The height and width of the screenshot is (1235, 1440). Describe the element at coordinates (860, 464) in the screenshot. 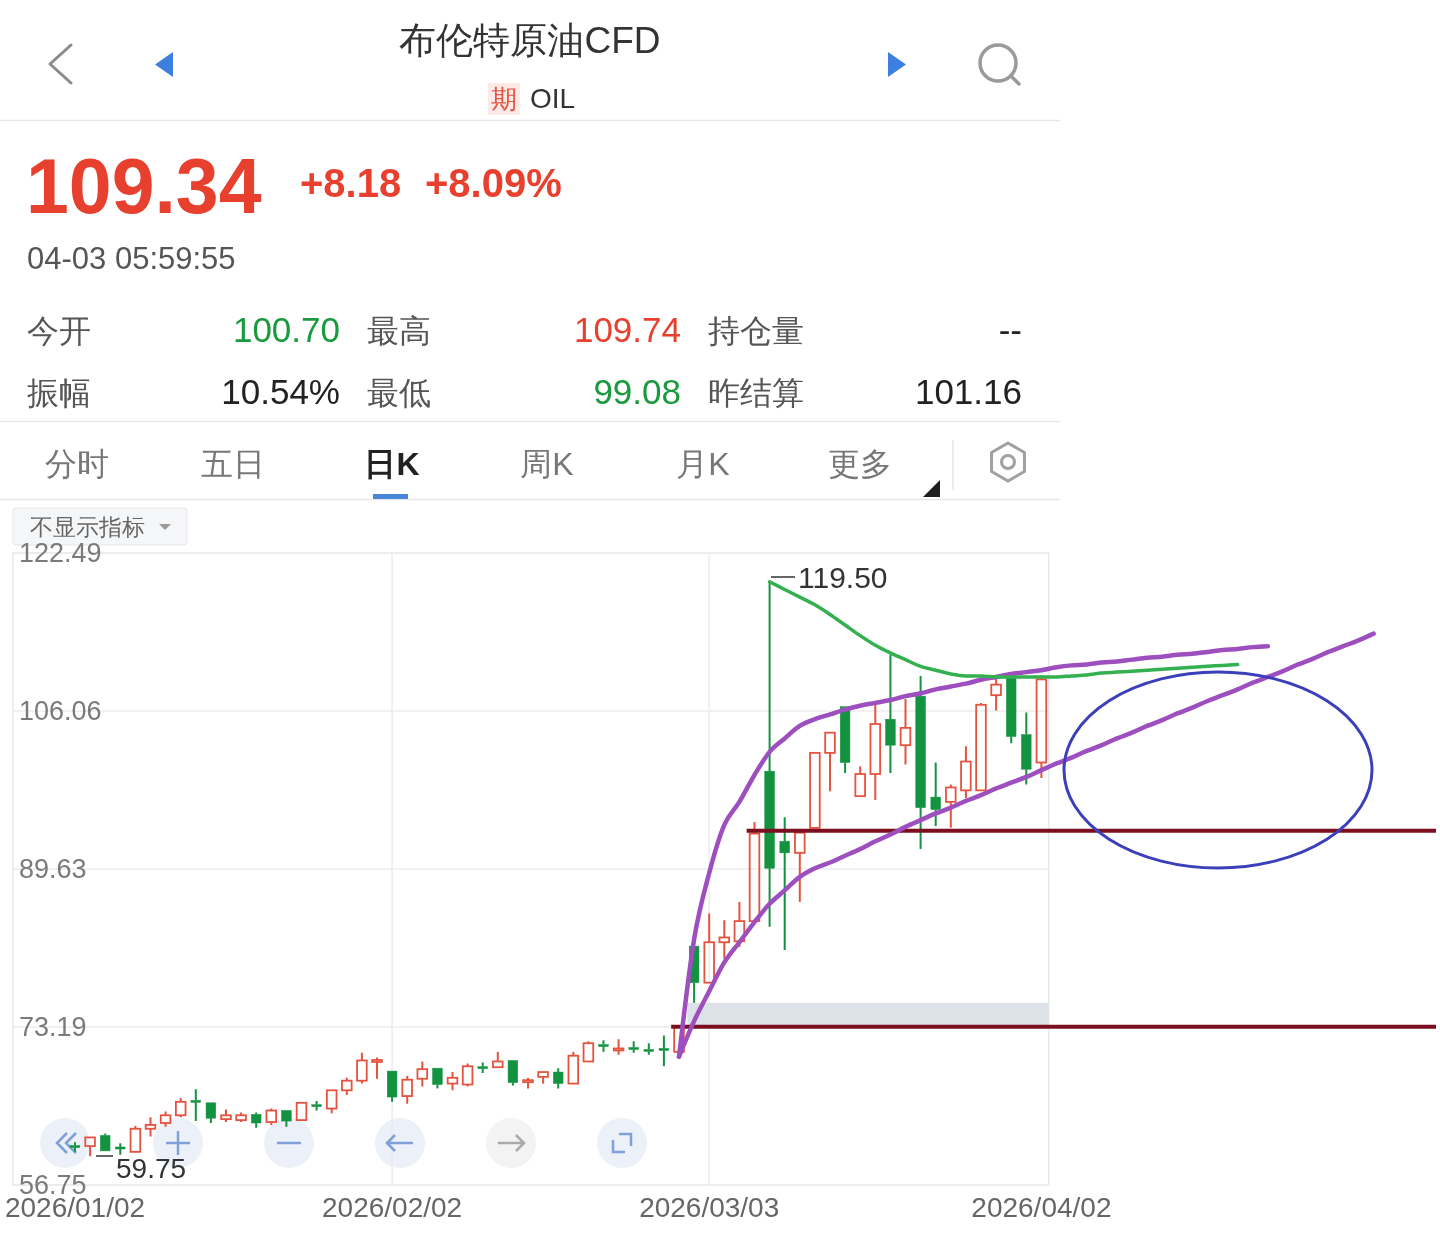

I see `text: 更多` at that location.